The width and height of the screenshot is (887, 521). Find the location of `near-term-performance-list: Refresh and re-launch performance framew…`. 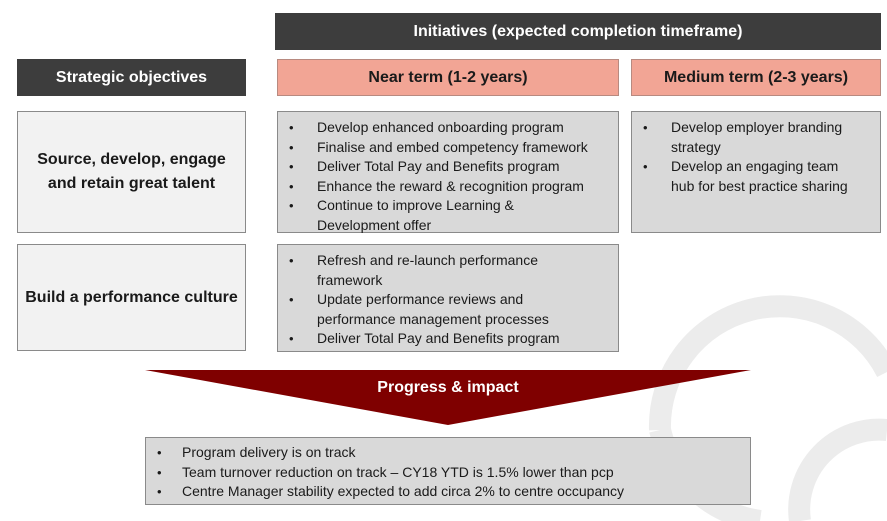

near-term-performance-list: Refresh and re-launch performance framew… is located at coordinates (448, 298).